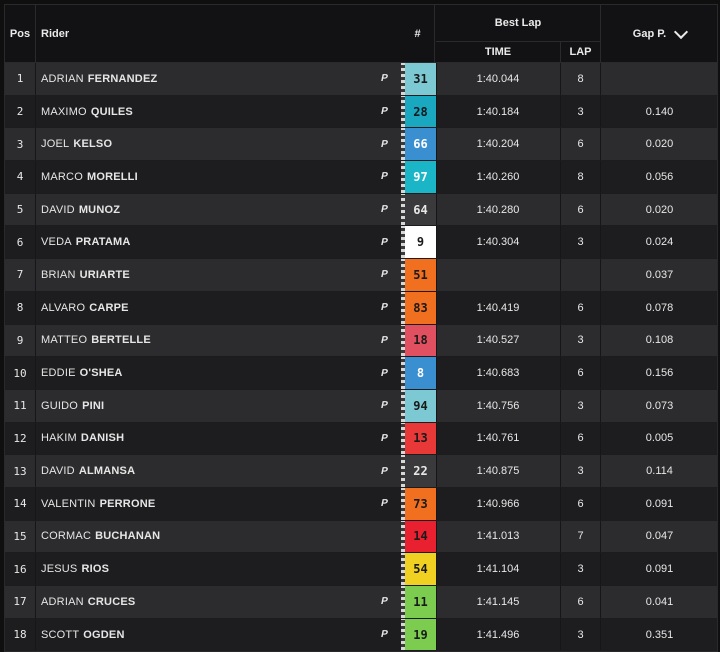 The width and height of the screenshot is (720, 652). I want to click on rider-name: DAVID MUNOZ, so click(201, 210).